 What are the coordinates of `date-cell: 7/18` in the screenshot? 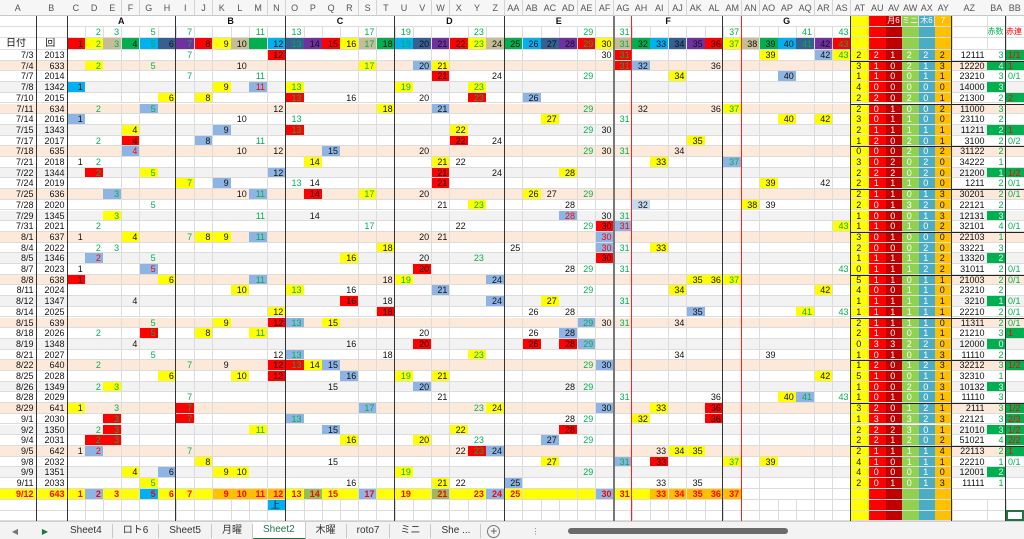 It's located at (18, 151).